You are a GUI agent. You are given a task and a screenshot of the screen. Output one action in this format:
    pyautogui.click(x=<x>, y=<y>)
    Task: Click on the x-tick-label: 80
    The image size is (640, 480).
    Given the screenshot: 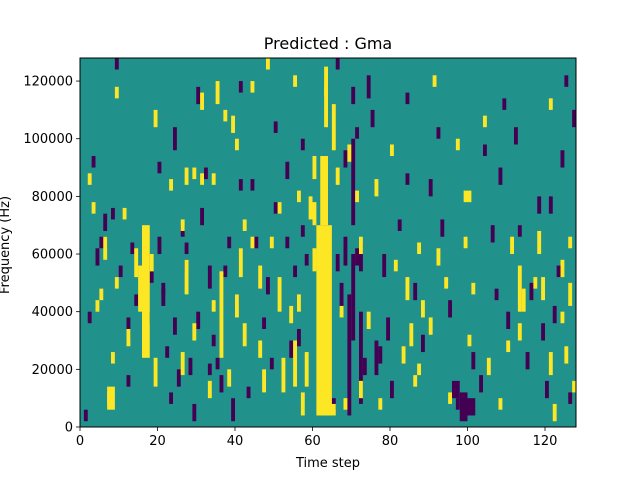 What is the action you would take?
    pyautogui.click(x=390, y=441)
    